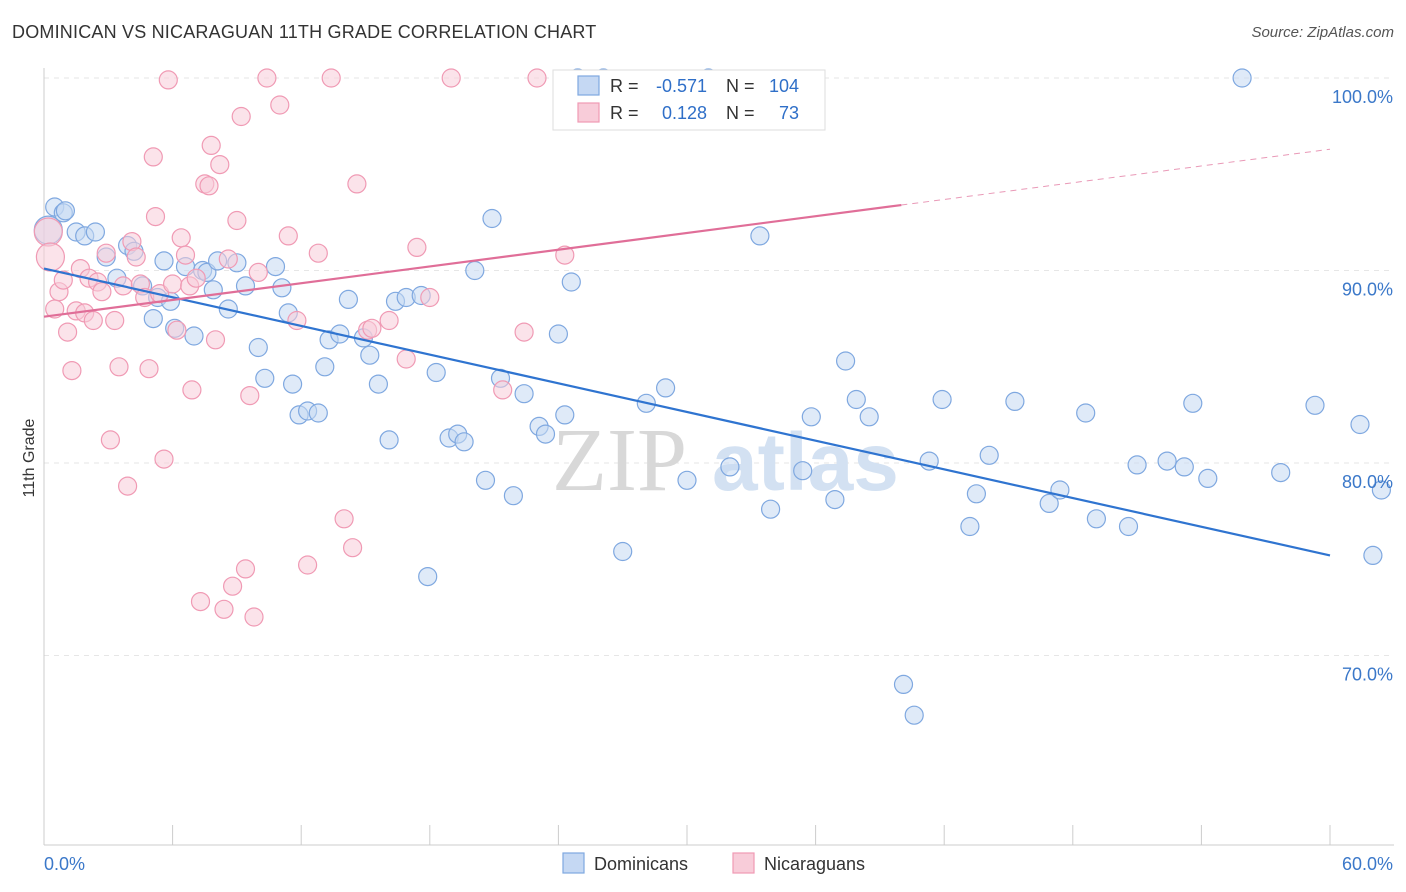  I want to click on legend-label-nicaraguans: Nicaraguans, so click(814, 864).